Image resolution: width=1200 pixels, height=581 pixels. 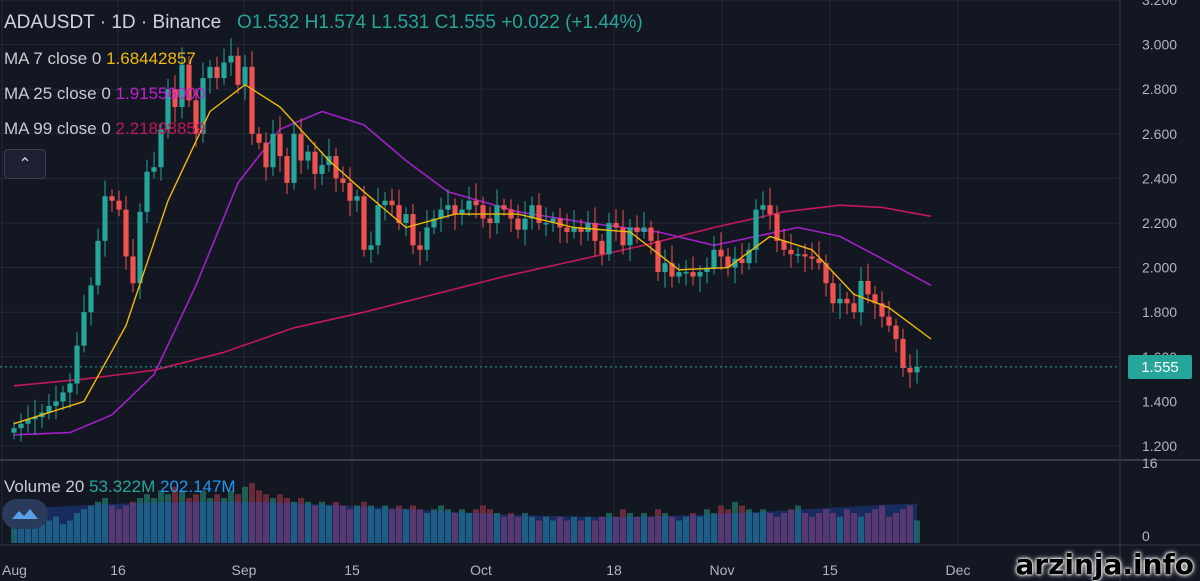 What do you see at coordinates (335, 22) in the screenshot?
I see `high-value: H1.574` at bounding box center [335, 22].